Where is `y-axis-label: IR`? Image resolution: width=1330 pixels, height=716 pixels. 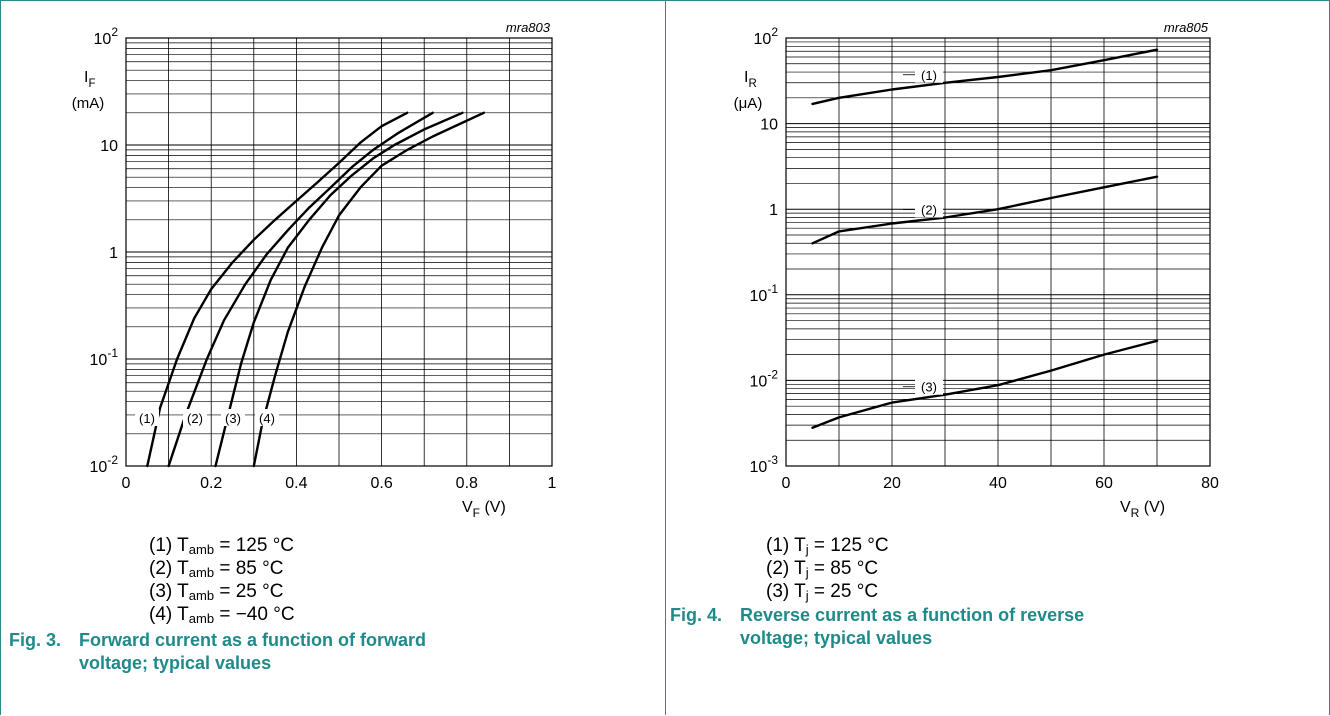
y-axis-label: IR is located at coordinates (750, 79).